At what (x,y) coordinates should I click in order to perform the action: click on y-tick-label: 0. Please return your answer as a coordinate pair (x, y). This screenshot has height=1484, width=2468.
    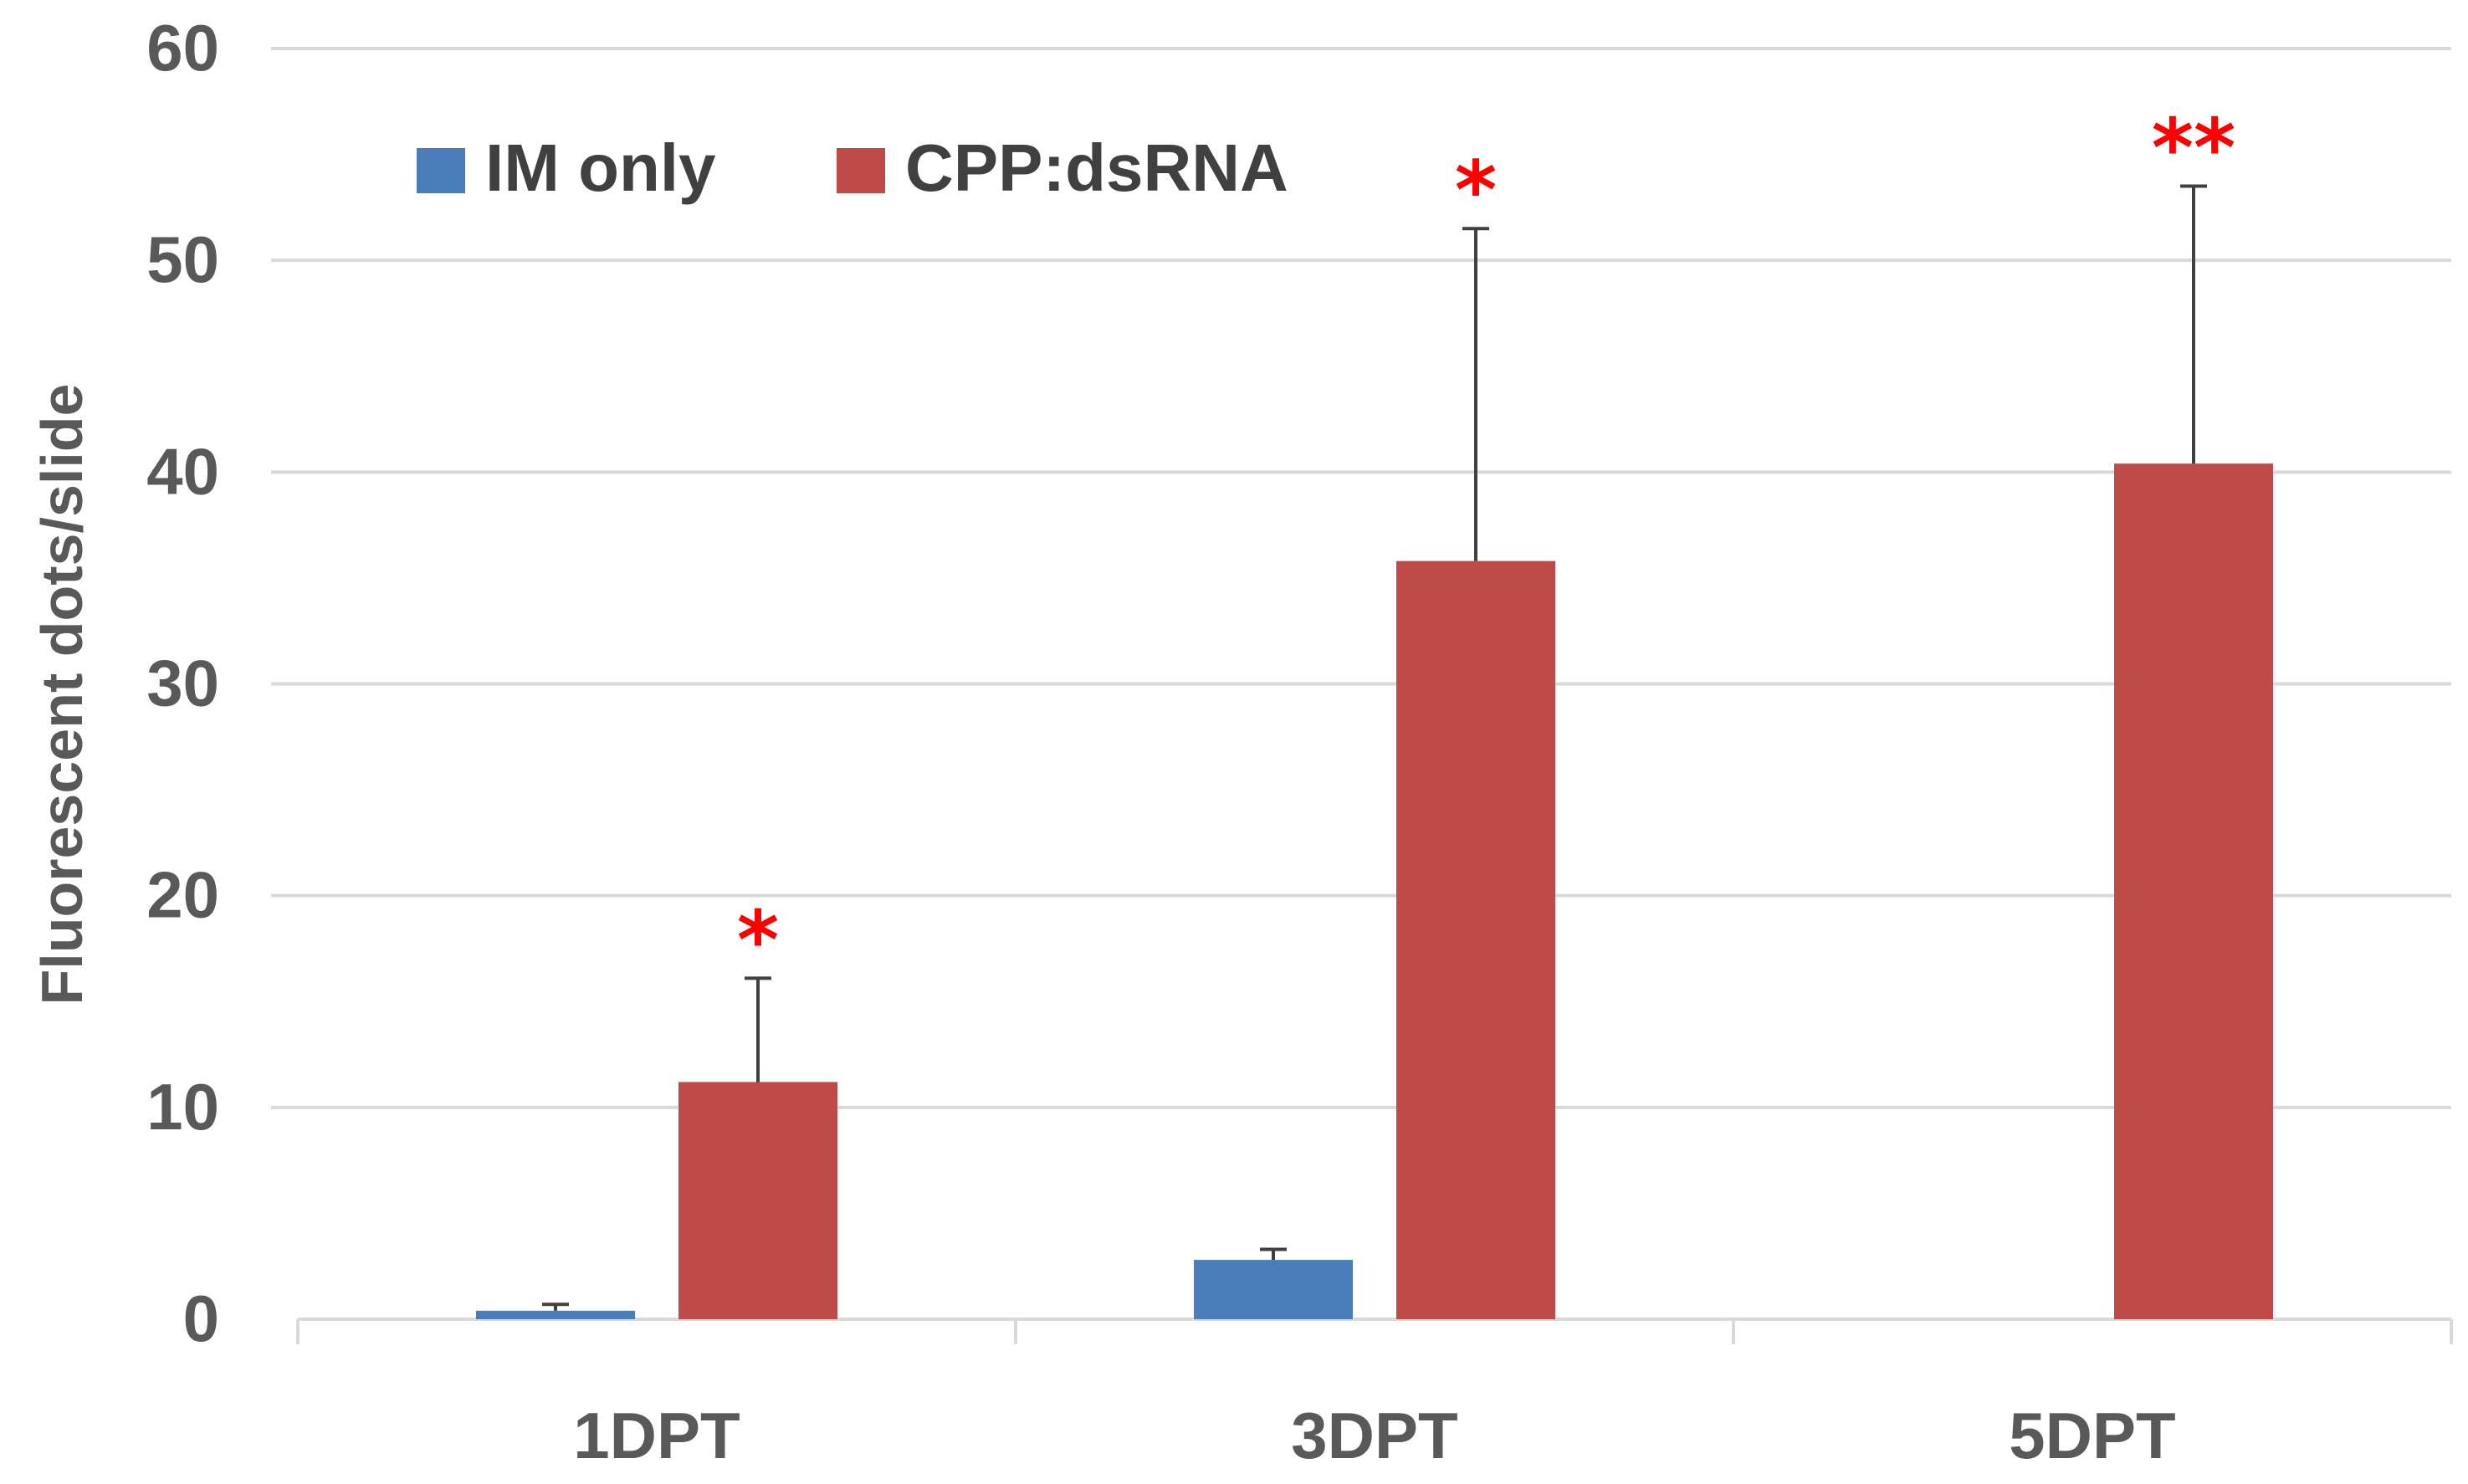
    Looking at the image, I should click on (201, 1318).